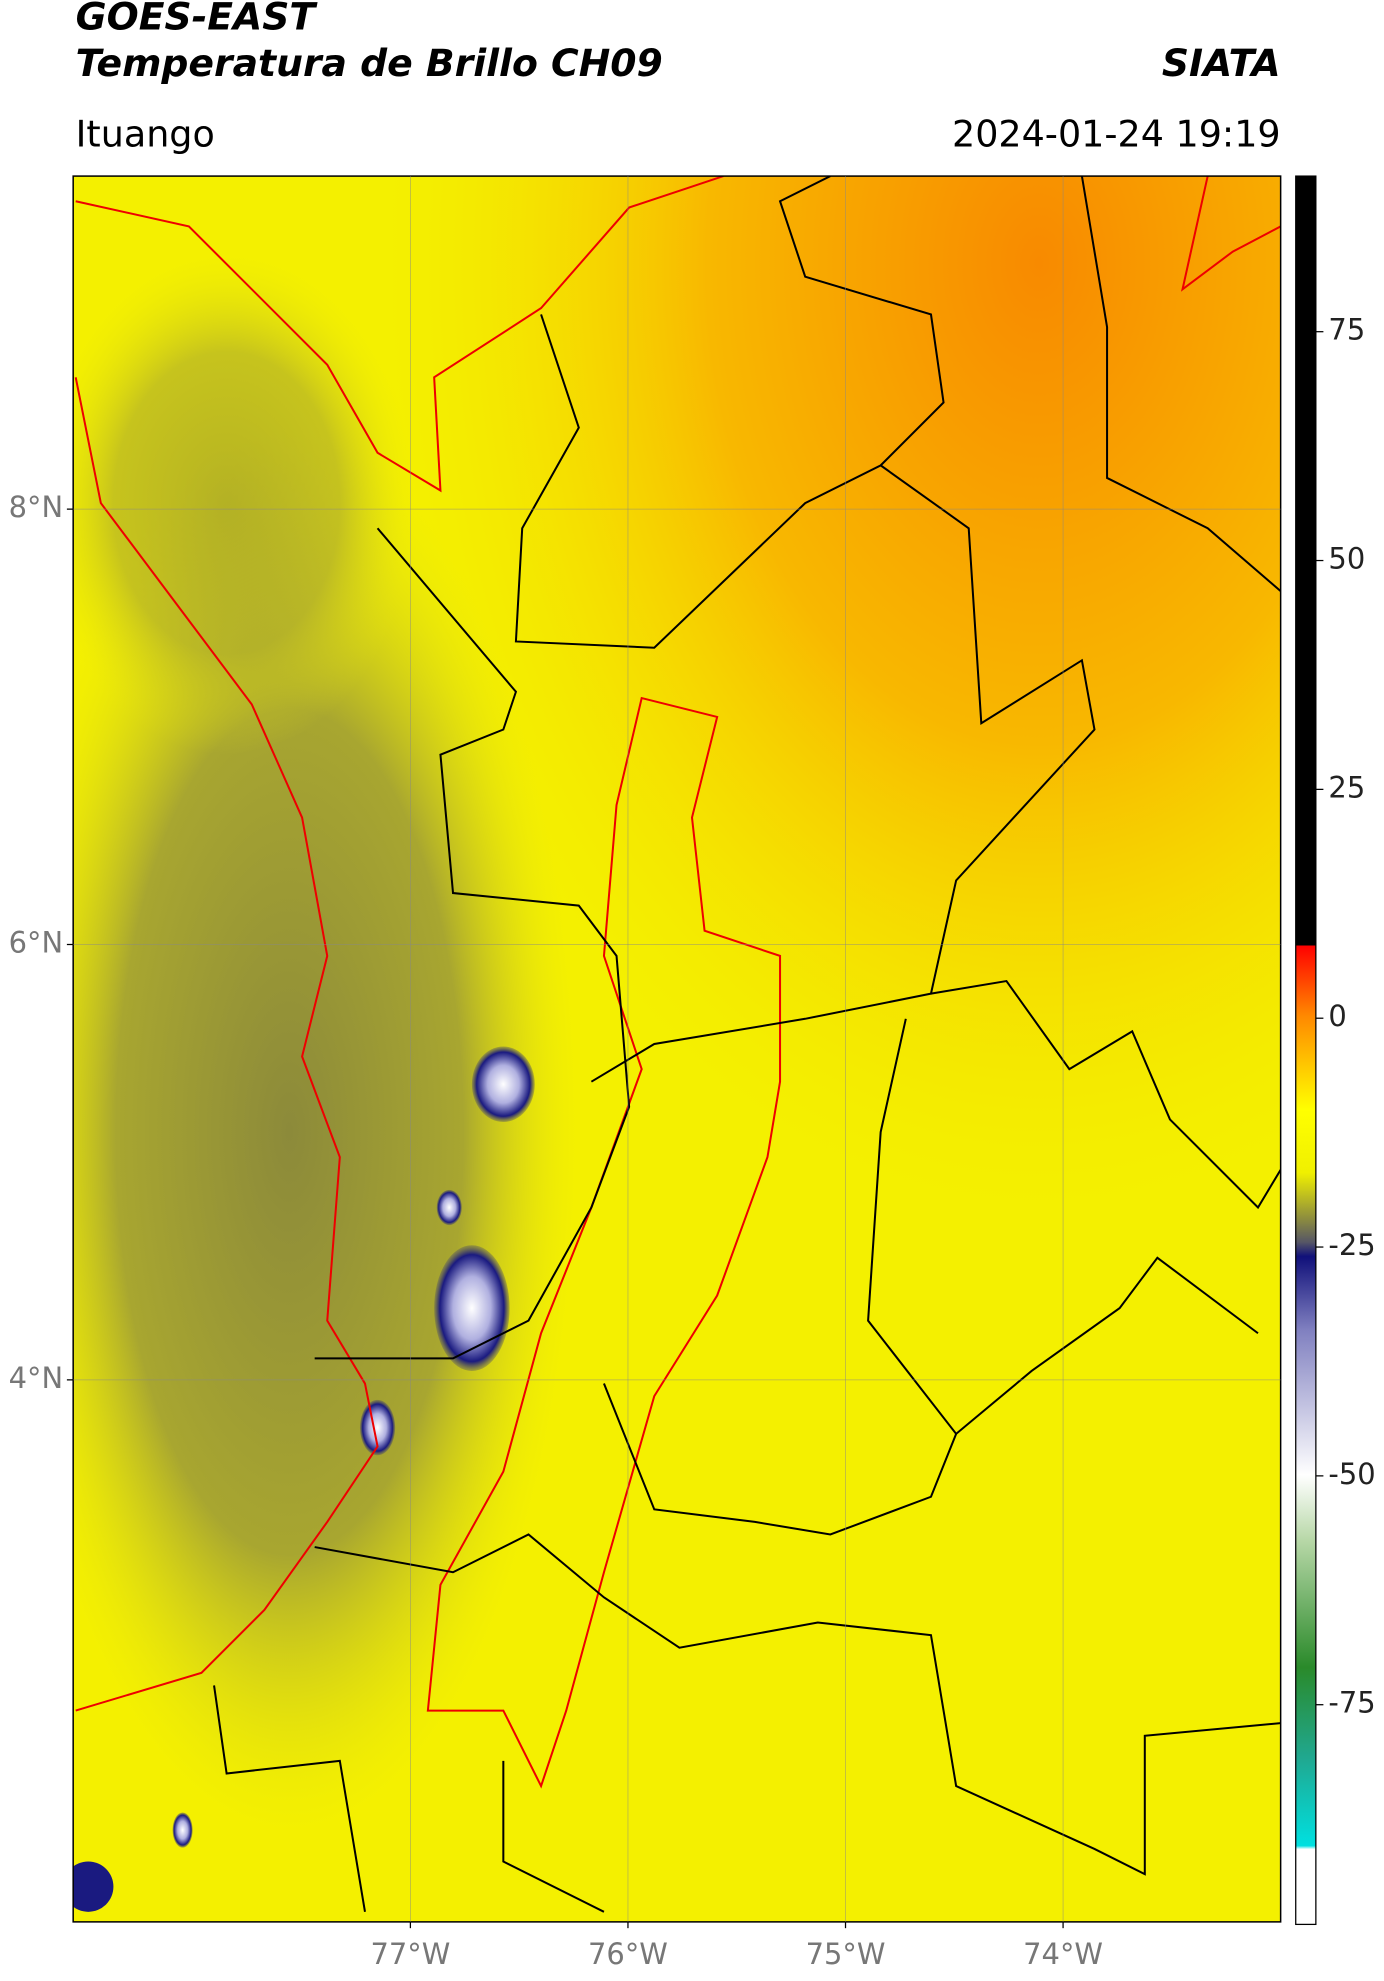 This screenshot has height=1981, width=1384. Describe the element at coordinates (36, 1378) in the screenshot. I see `lat-tick-label: 4°N` at that location.